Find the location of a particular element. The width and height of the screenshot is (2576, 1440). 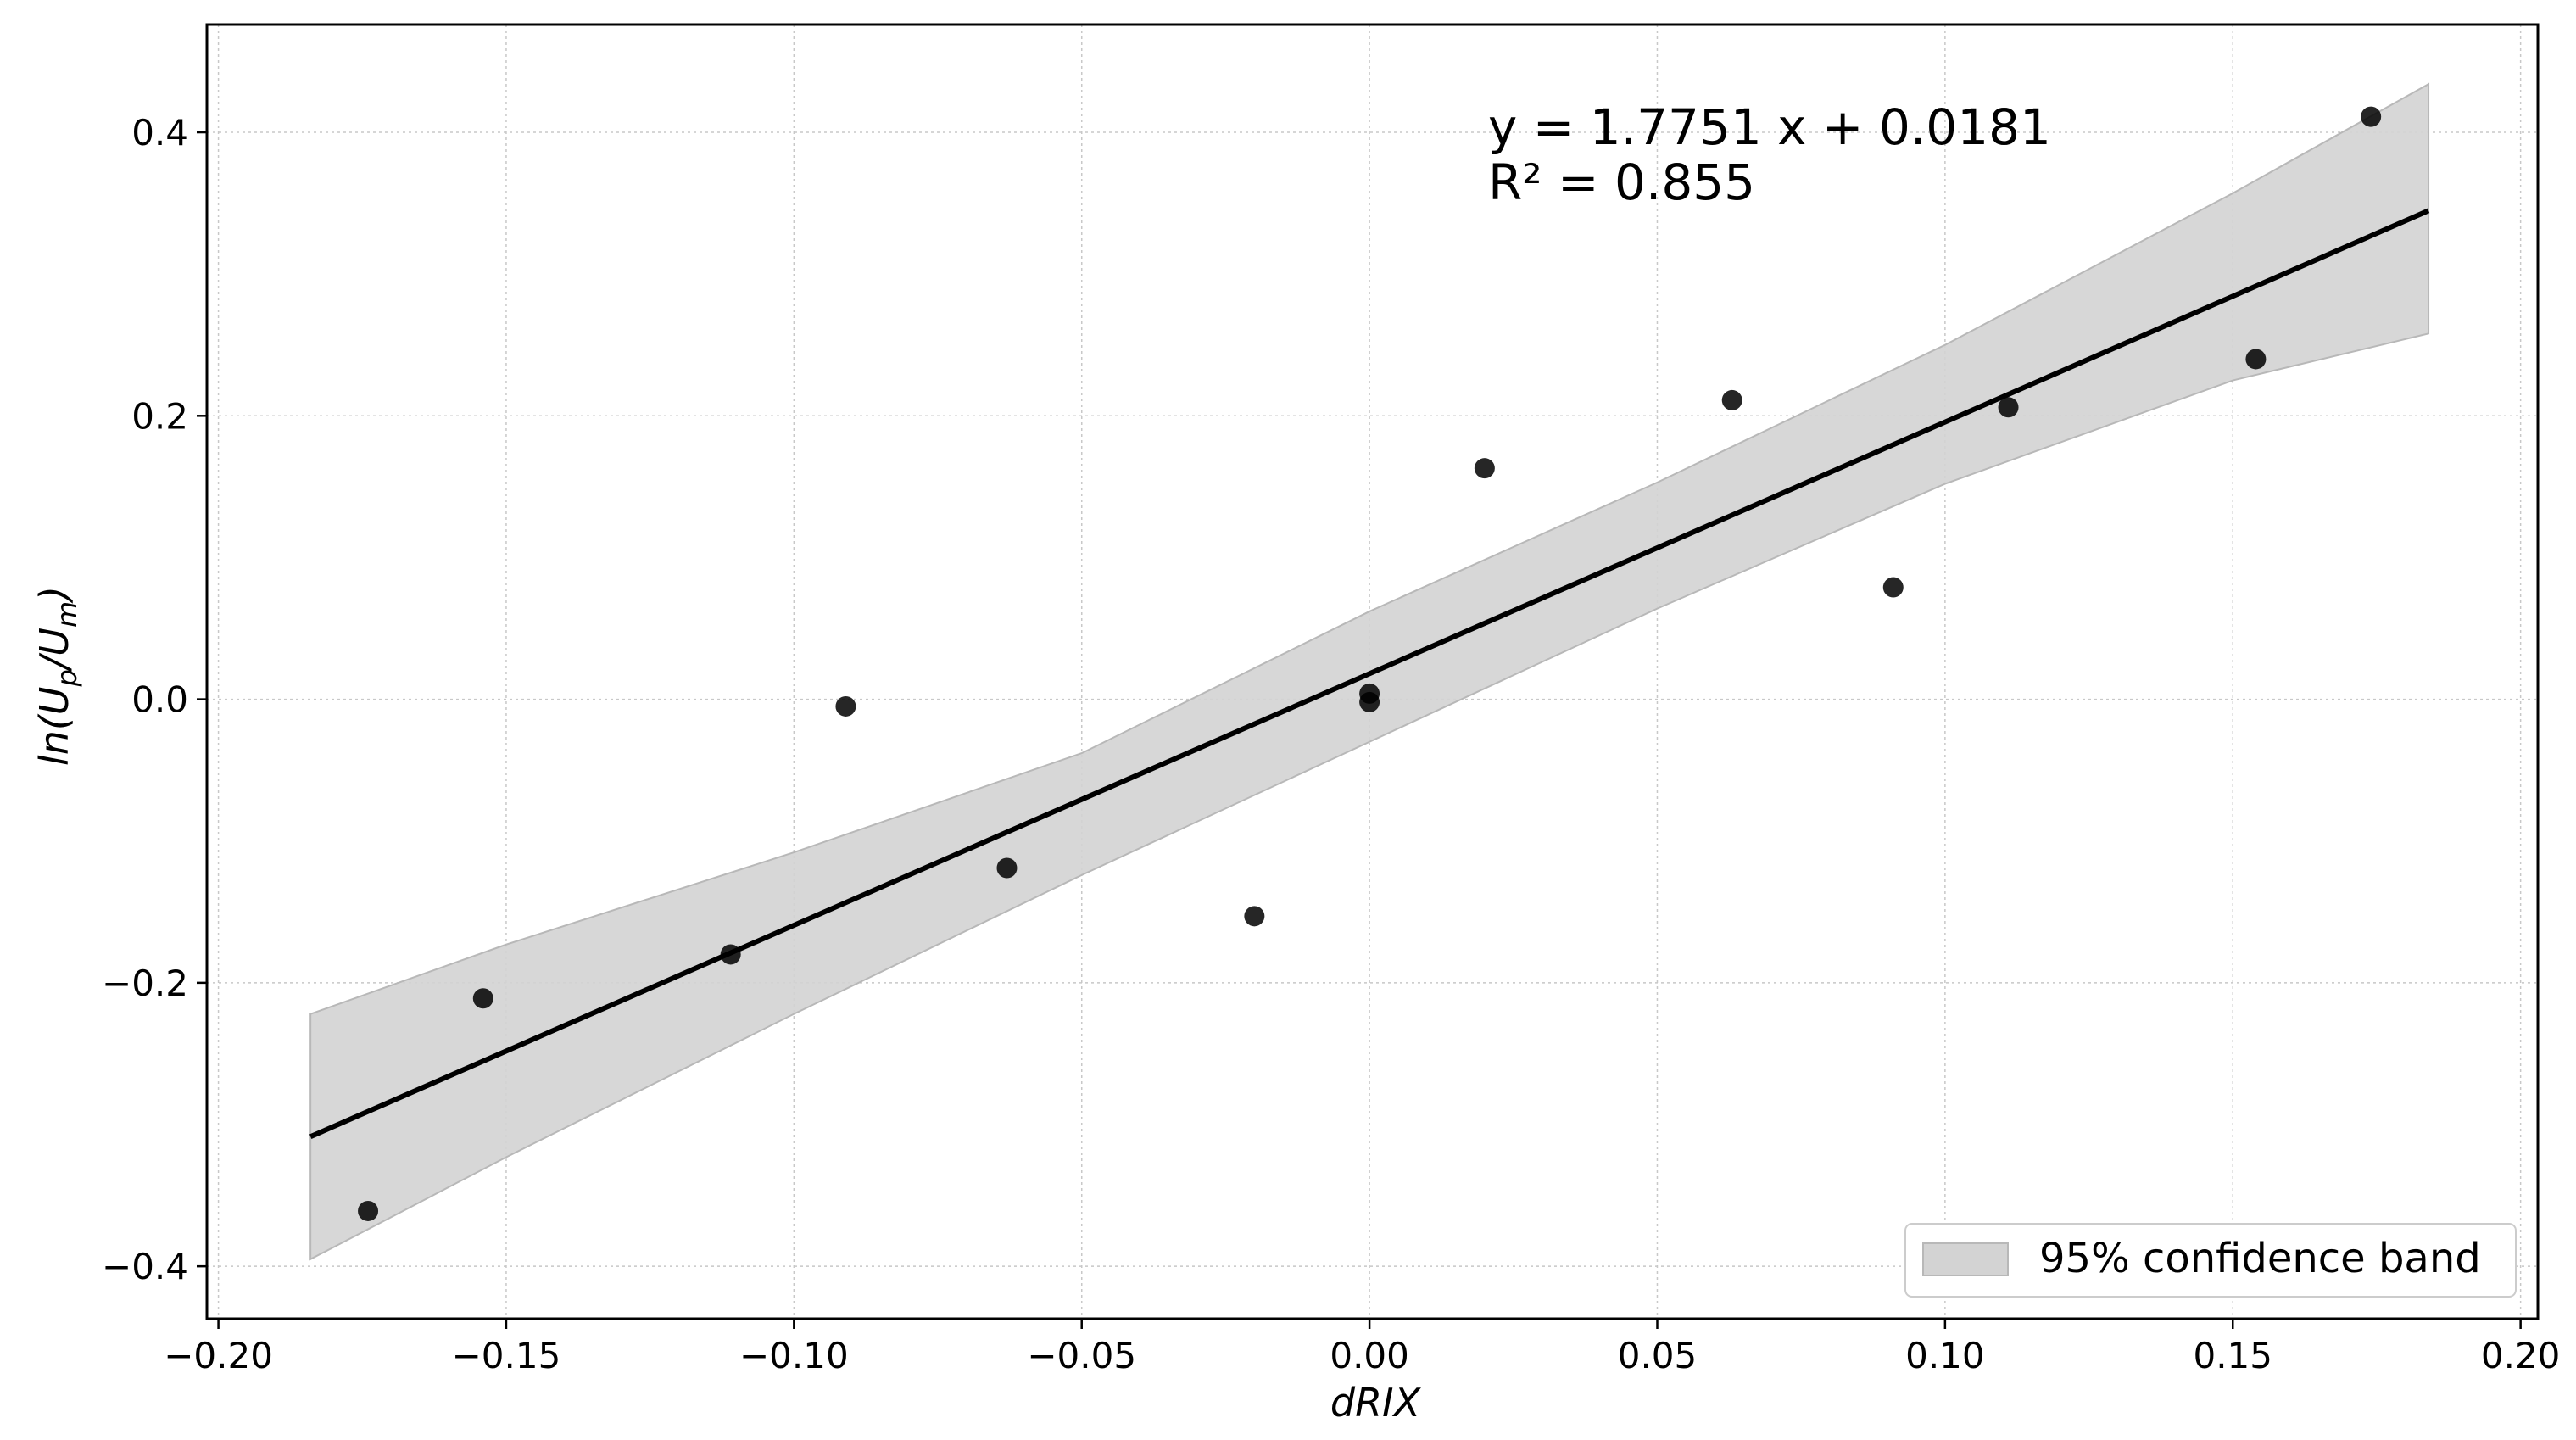

y-axis-label: ln(Up/Um) is located at coordinates (57, 676).